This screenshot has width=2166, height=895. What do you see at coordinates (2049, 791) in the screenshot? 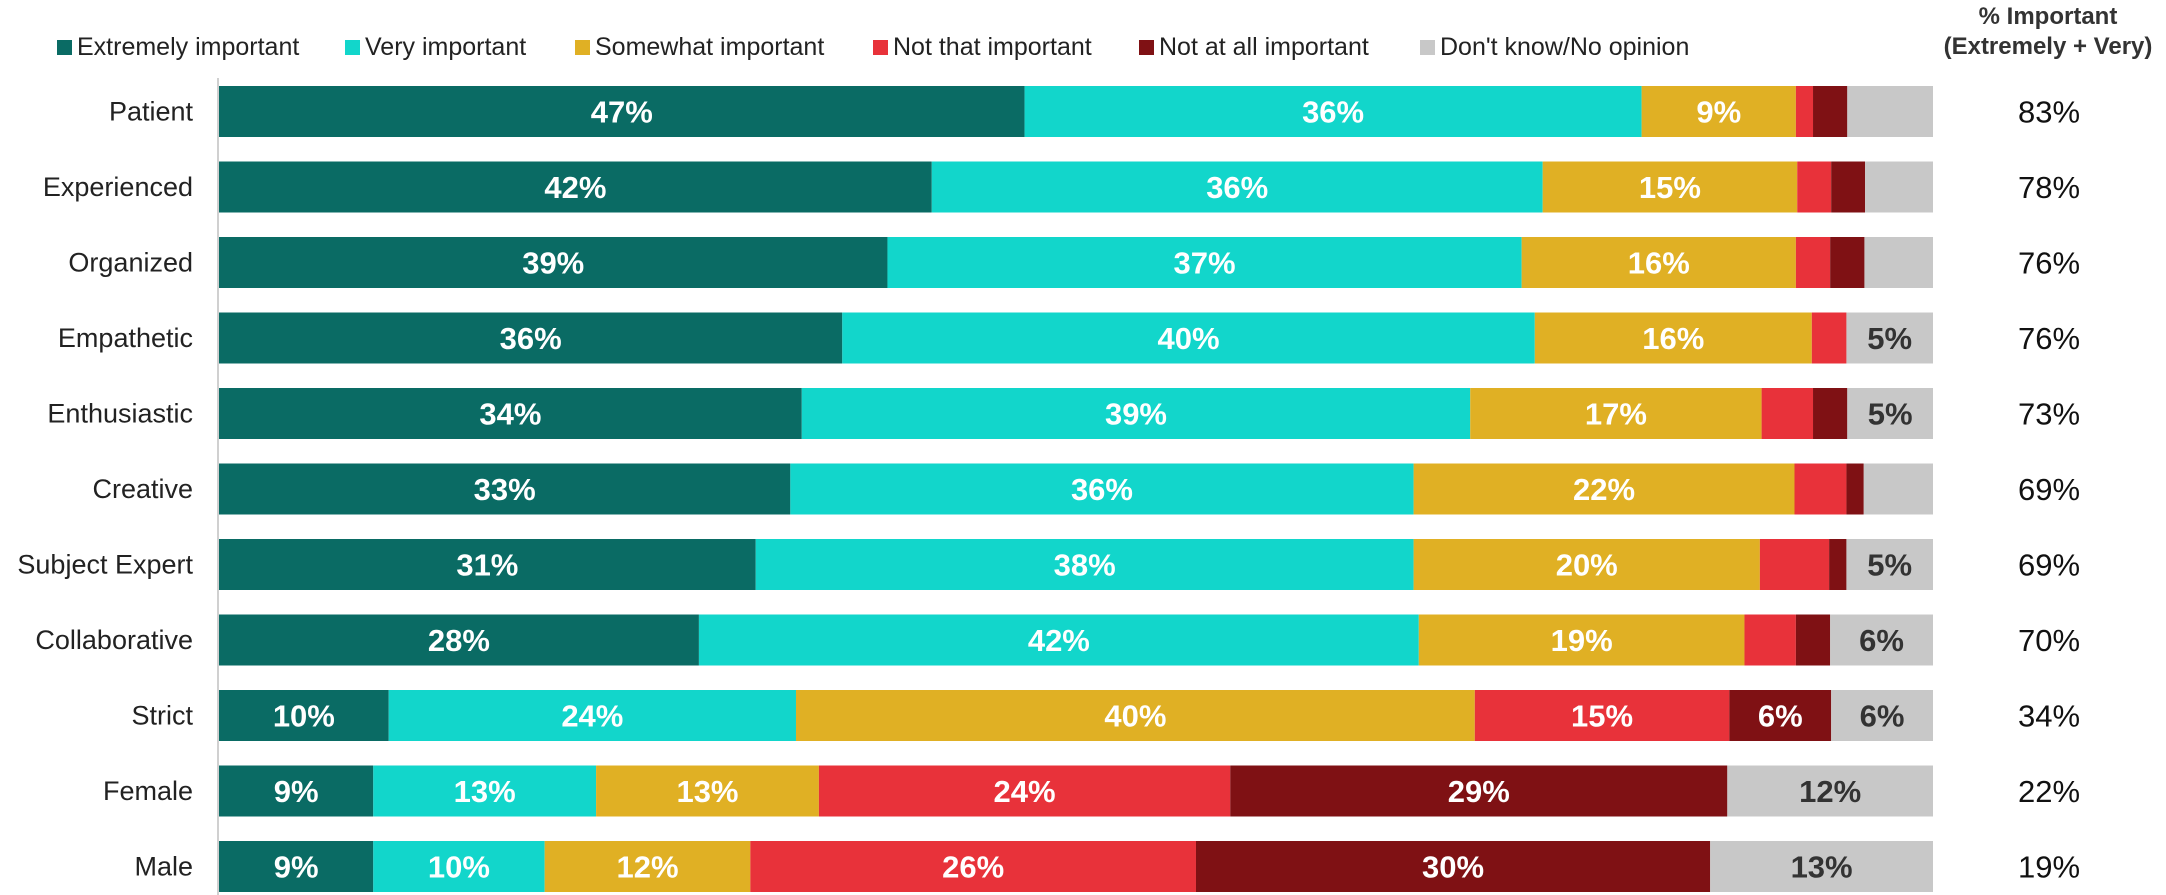
I see `important-total-value: 22%` at bounding box center [2049, 791].